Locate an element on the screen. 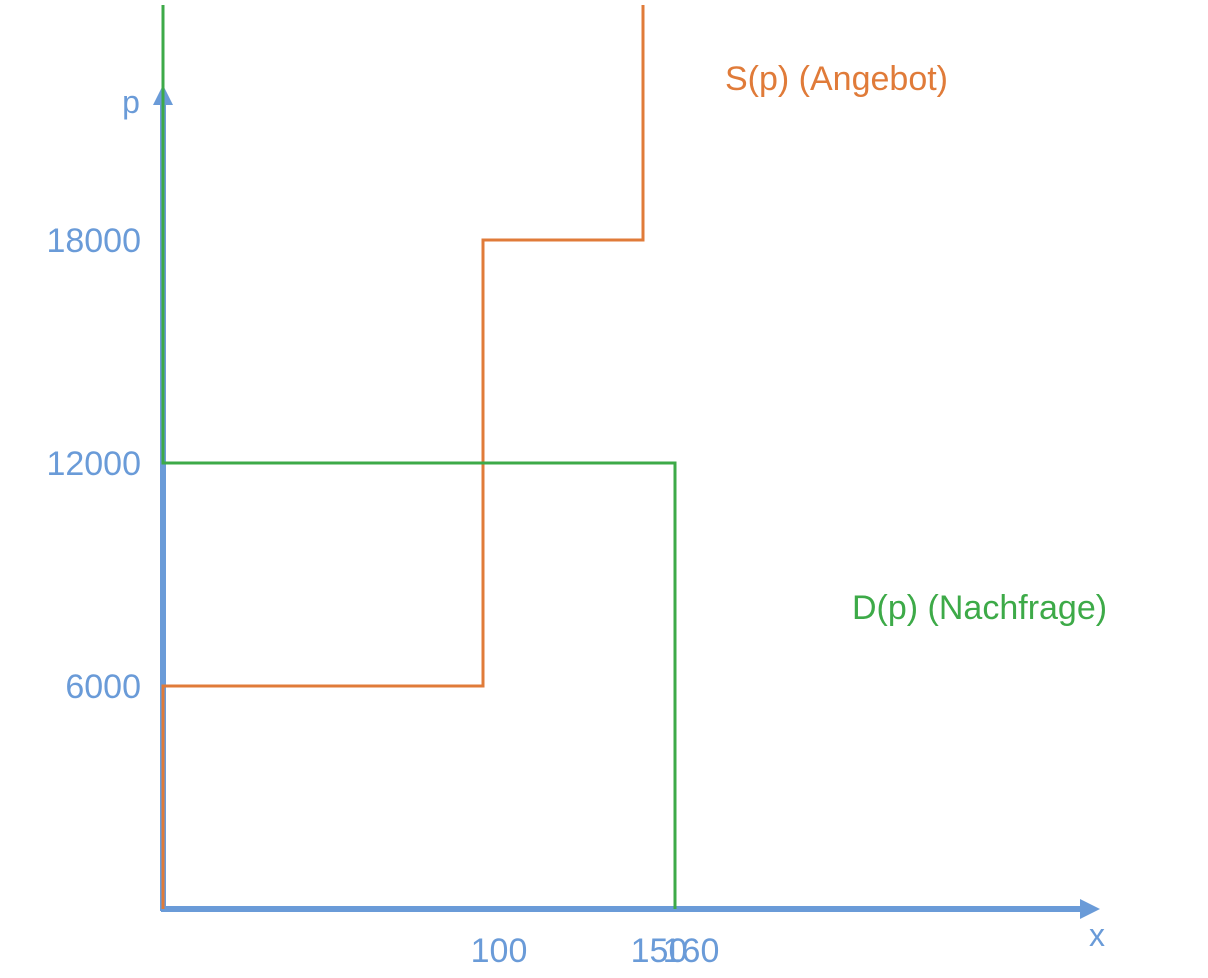  x-tick-label: 100 is located at coordinates (499, 951).